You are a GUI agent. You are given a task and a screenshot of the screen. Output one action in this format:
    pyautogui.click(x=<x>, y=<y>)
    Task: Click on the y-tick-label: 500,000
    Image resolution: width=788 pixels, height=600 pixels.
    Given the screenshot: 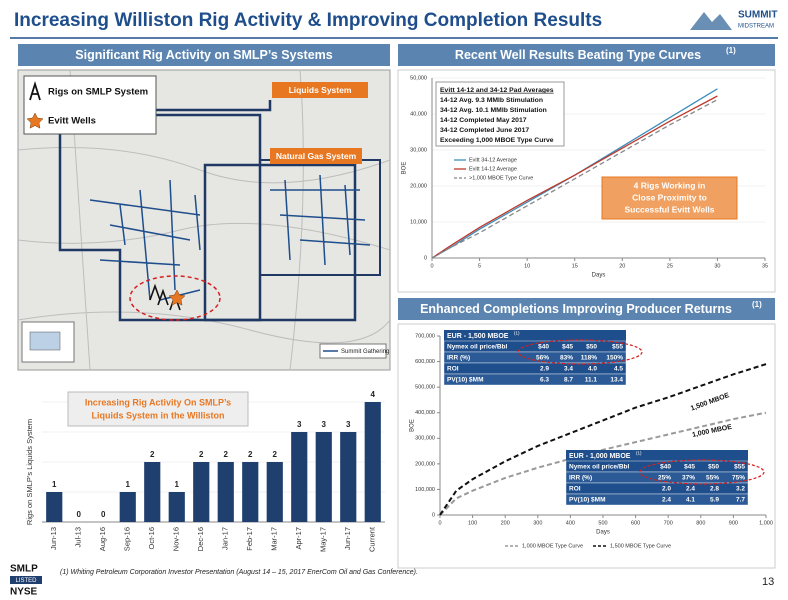 What is the action you would take?
    pyautogui.click(x=425, y=388)
    